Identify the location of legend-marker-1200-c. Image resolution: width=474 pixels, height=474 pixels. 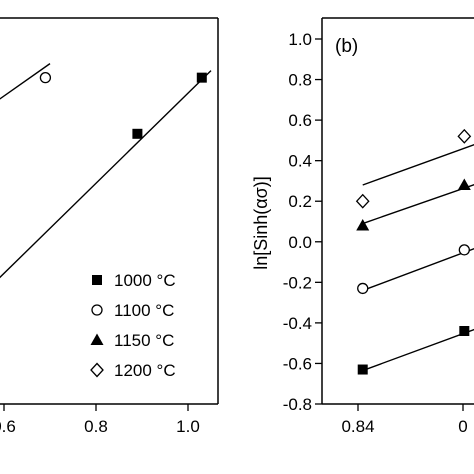
(97, 370).